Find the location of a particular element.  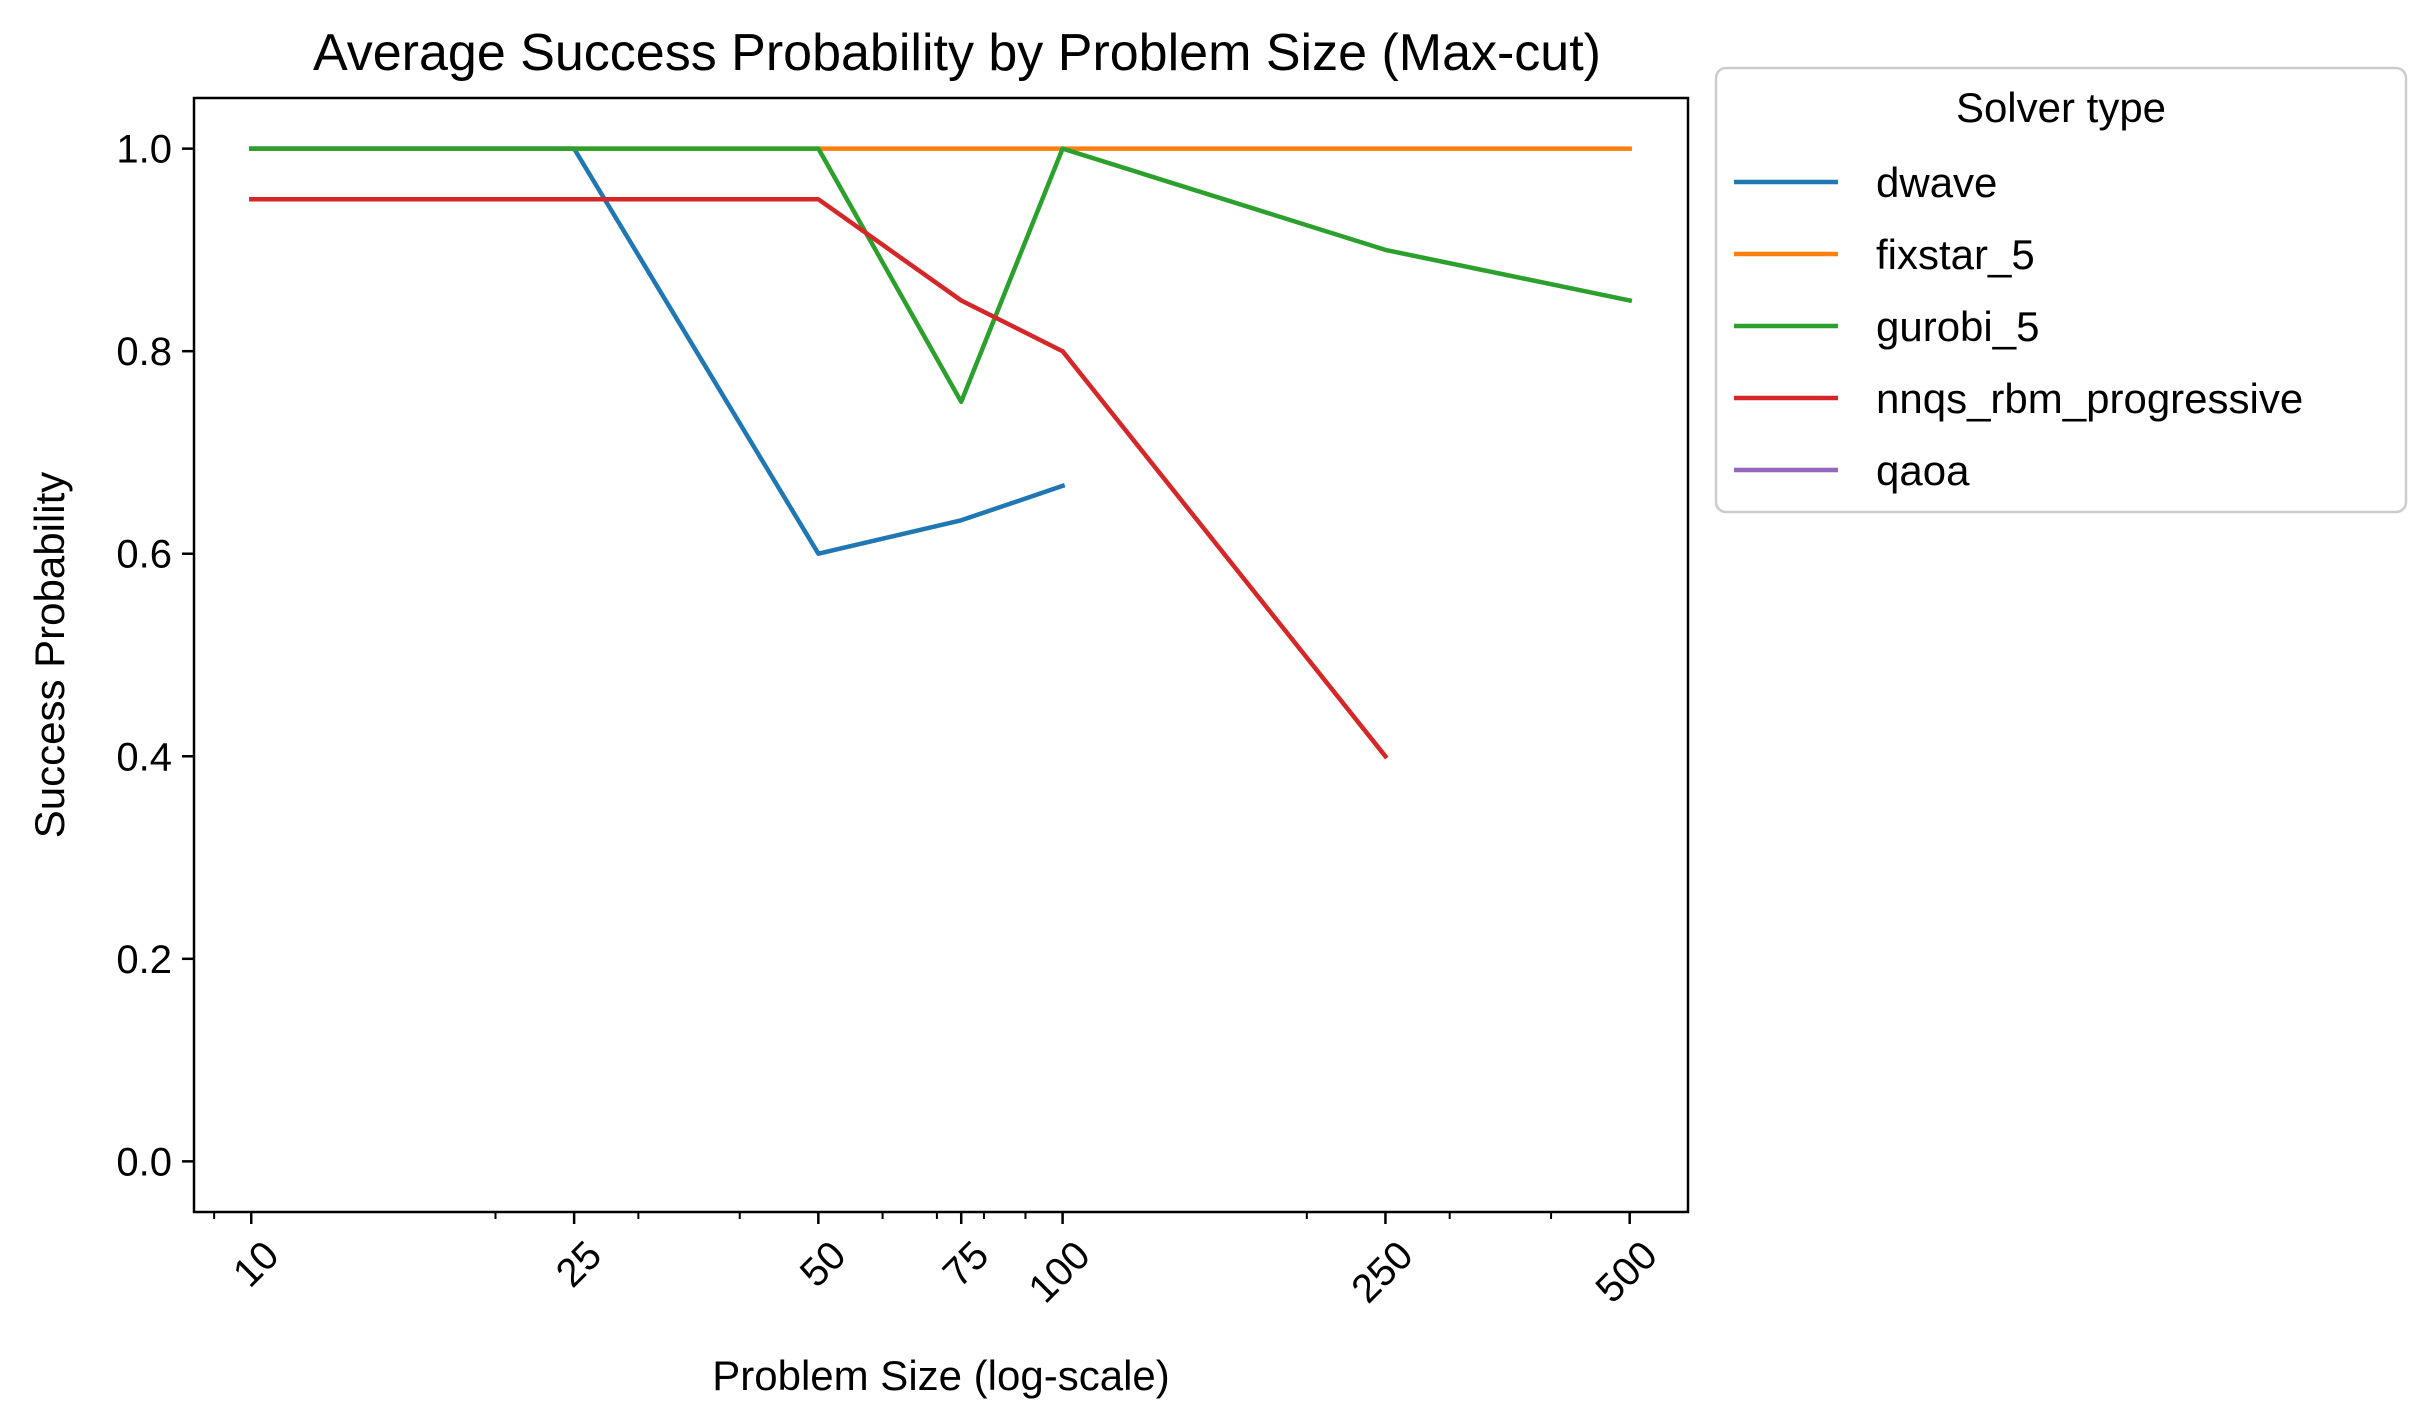

legend-label-gurobi_5: gurobi_5 is located at coordinates (1957, 326).